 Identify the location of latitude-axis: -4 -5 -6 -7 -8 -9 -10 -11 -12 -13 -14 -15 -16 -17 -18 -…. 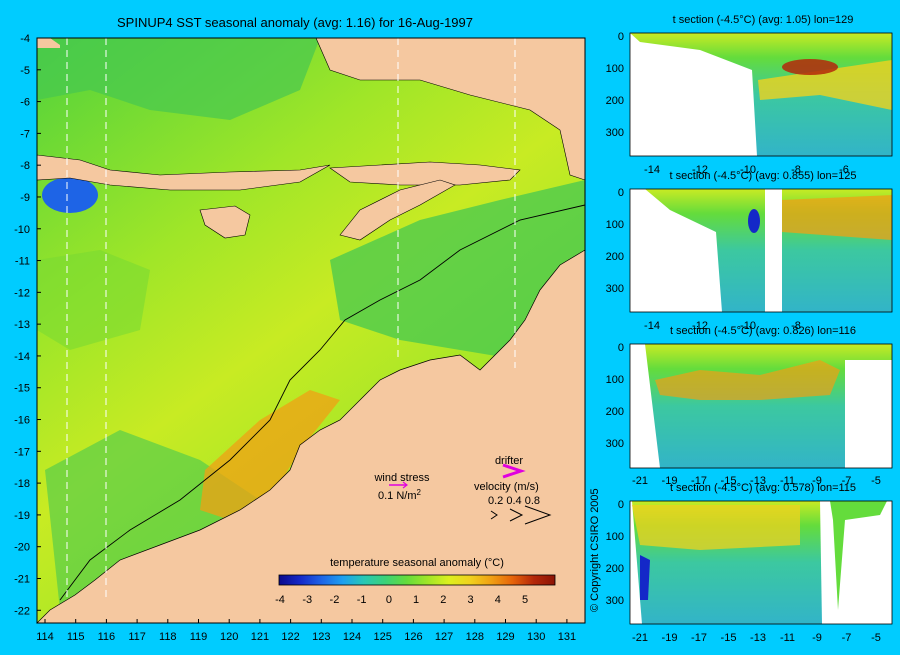
(27, 325).